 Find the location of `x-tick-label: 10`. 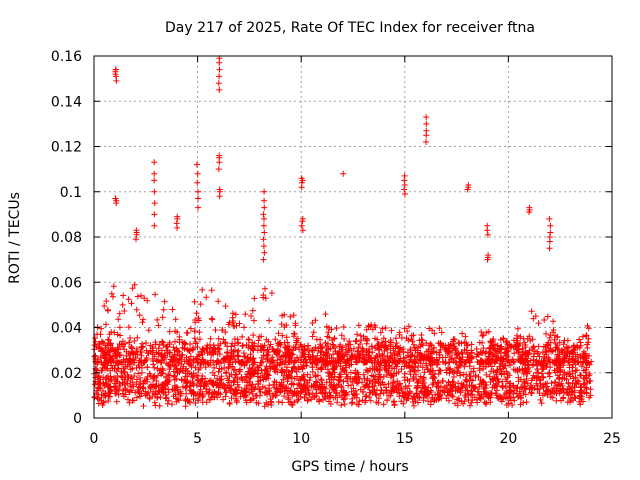

x-tick-label: 10 is located at coordinates (301, 439).